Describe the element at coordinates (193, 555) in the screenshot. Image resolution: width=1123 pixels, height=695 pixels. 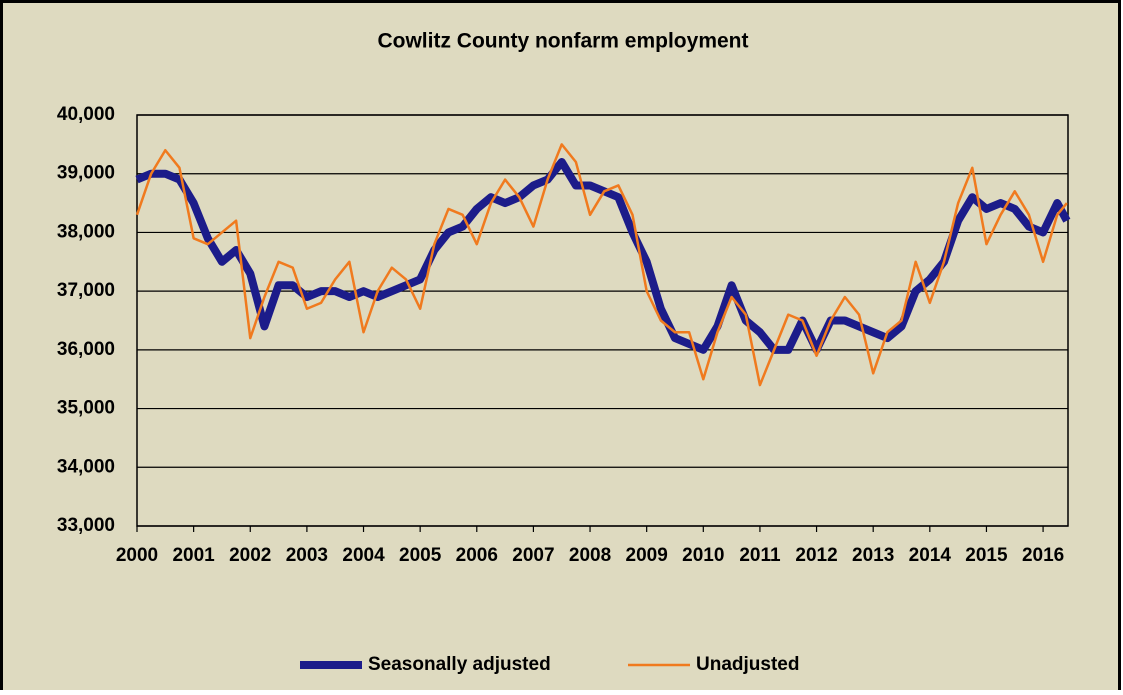
I see `x-tick-label: 2001` at that location.